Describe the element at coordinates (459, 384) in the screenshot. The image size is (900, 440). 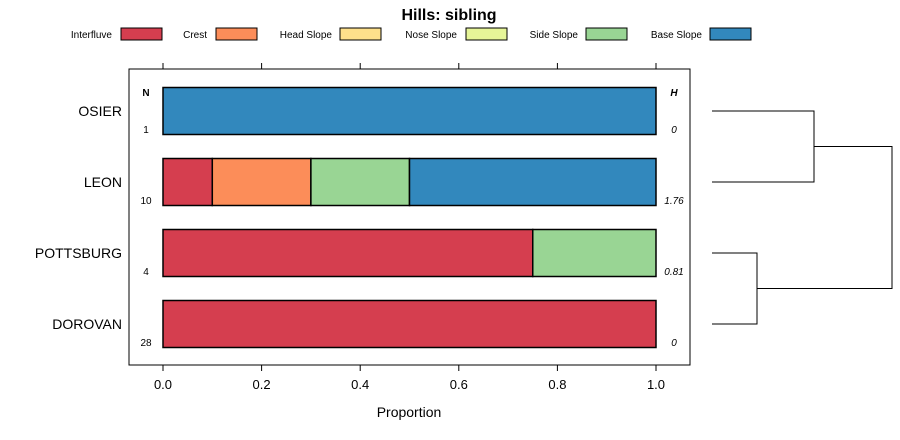
I see `x-tick-label-3: 0.6` at that location.